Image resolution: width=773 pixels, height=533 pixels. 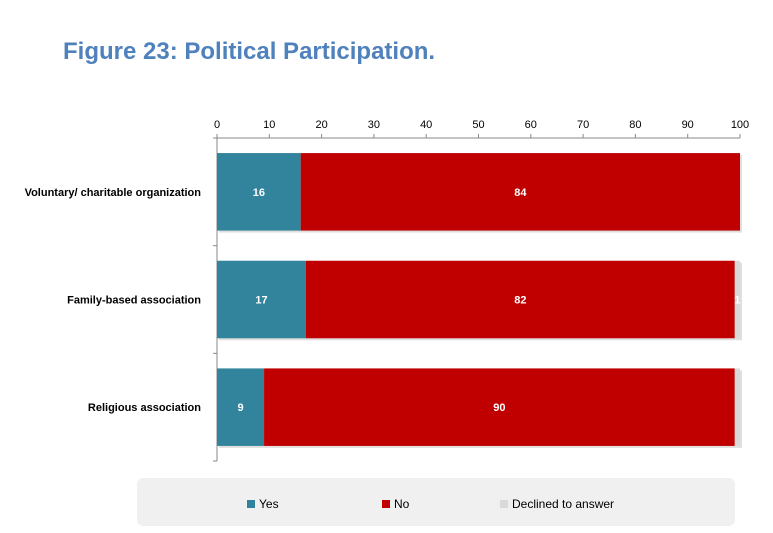 What do you see at coordinates (113, 193) in the screenshot?
I see `category-label: Voluntary/ charitable organization` at bounding box center [113, 193].